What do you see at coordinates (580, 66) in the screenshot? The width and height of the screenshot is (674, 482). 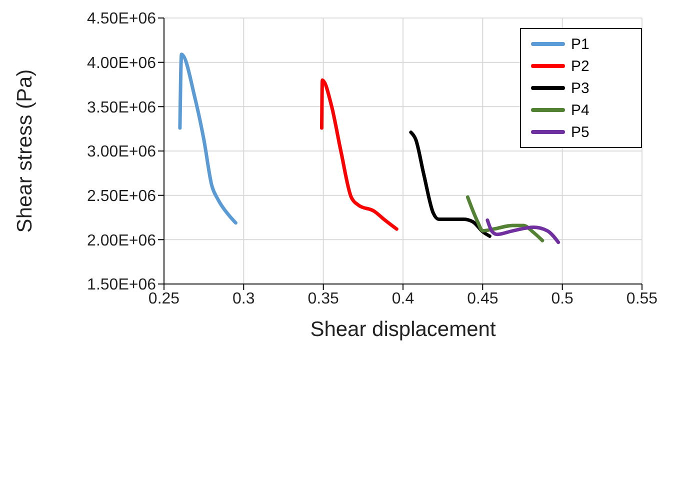 I see `legend-label: P2` at bounding box center [580, 66].